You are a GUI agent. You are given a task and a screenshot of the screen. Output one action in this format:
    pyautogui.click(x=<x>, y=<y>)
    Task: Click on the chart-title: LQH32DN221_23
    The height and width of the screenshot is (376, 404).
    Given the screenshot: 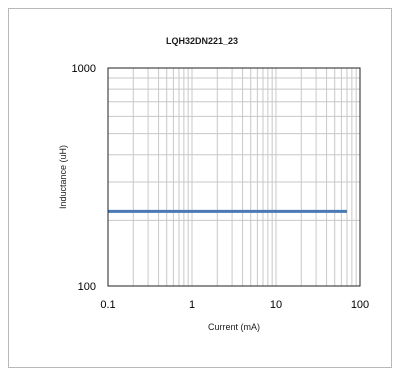 What is the action you would take?
    pyautogui.click(x=202, y=41)
    